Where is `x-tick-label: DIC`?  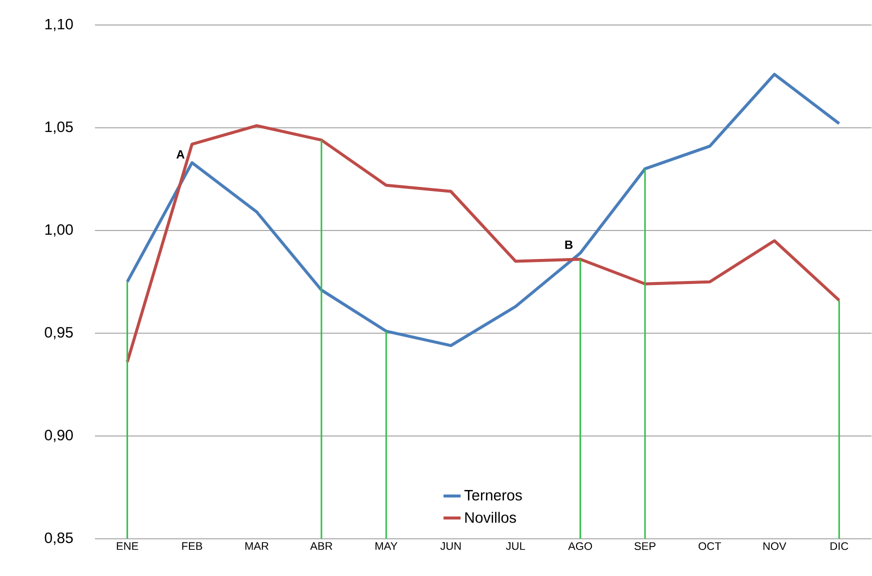 x-tick-label: DIC is located at coordinates (839, 546).